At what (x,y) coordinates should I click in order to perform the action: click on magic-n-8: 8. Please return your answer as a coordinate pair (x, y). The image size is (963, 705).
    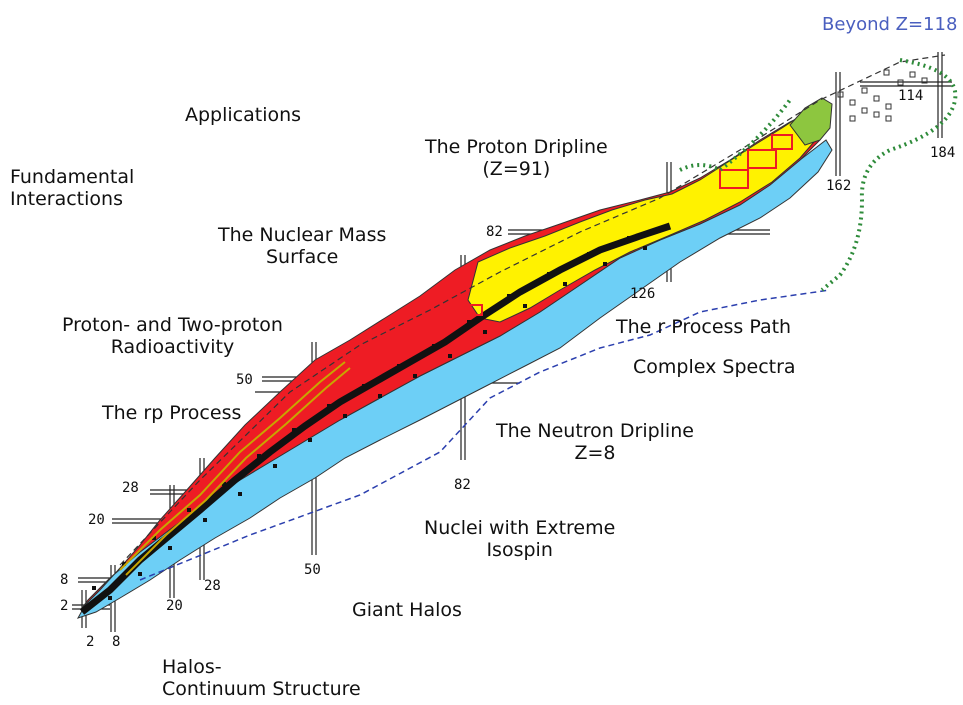
    Looking at the image, I should click on (116, 642).